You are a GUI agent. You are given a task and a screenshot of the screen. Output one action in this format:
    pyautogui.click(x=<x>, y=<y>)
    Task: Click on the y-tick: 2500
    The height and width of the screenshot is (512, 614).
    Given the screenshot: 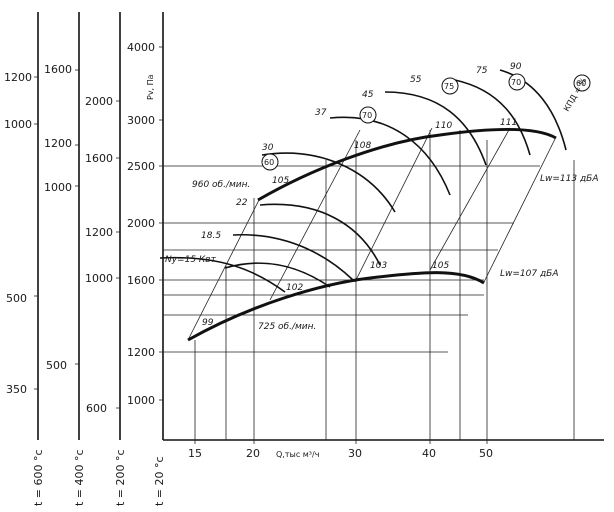 What is the action you would take?
    pyautogui.click(x=141, y=166)
    